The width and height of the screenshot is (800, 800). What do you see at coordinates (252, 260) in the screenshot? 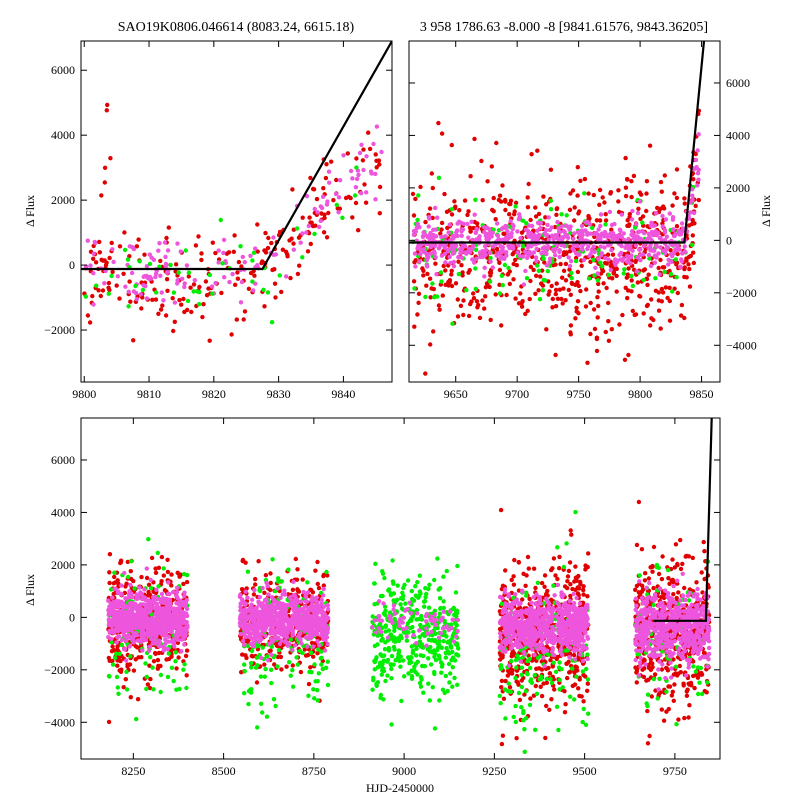
I see `top-left-green-point` at bounding box center [252, 260].